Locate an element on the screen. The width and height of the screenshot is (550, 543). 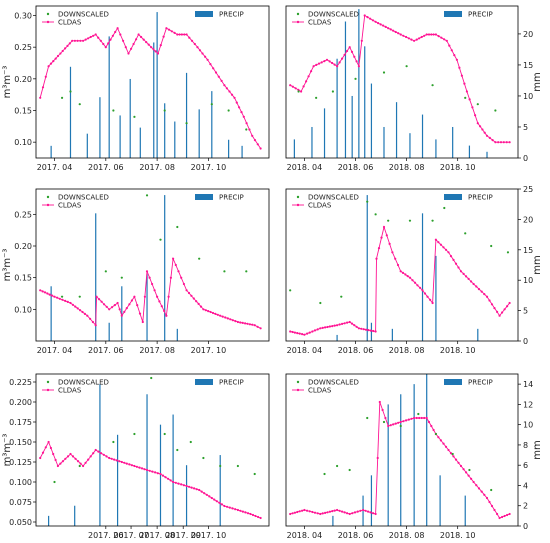
plot-area is located at coordinates (400, 83).